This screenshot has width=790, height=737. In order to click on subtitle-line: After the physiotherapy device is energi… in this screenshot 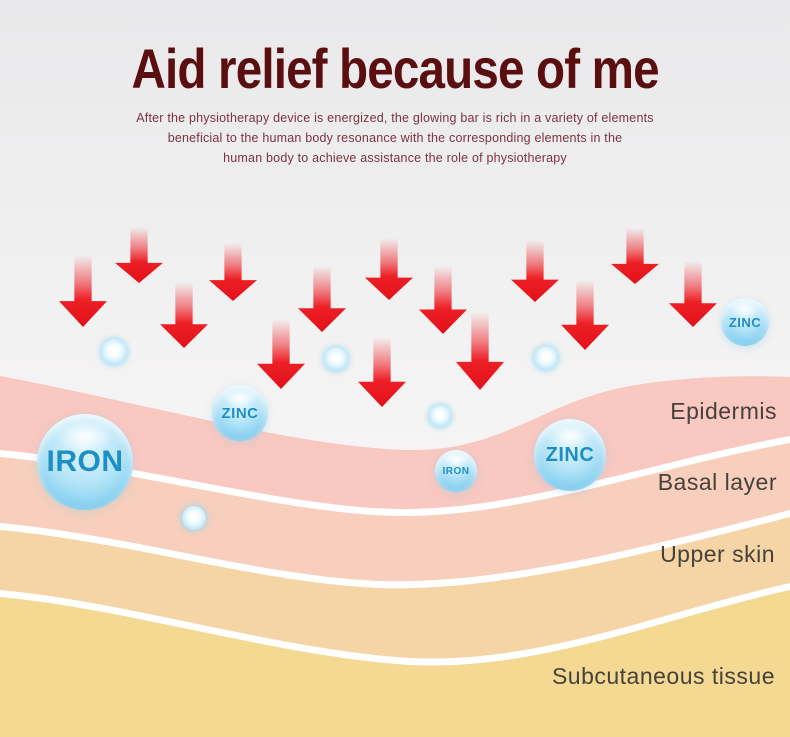, I will do `click(395, 117)`.